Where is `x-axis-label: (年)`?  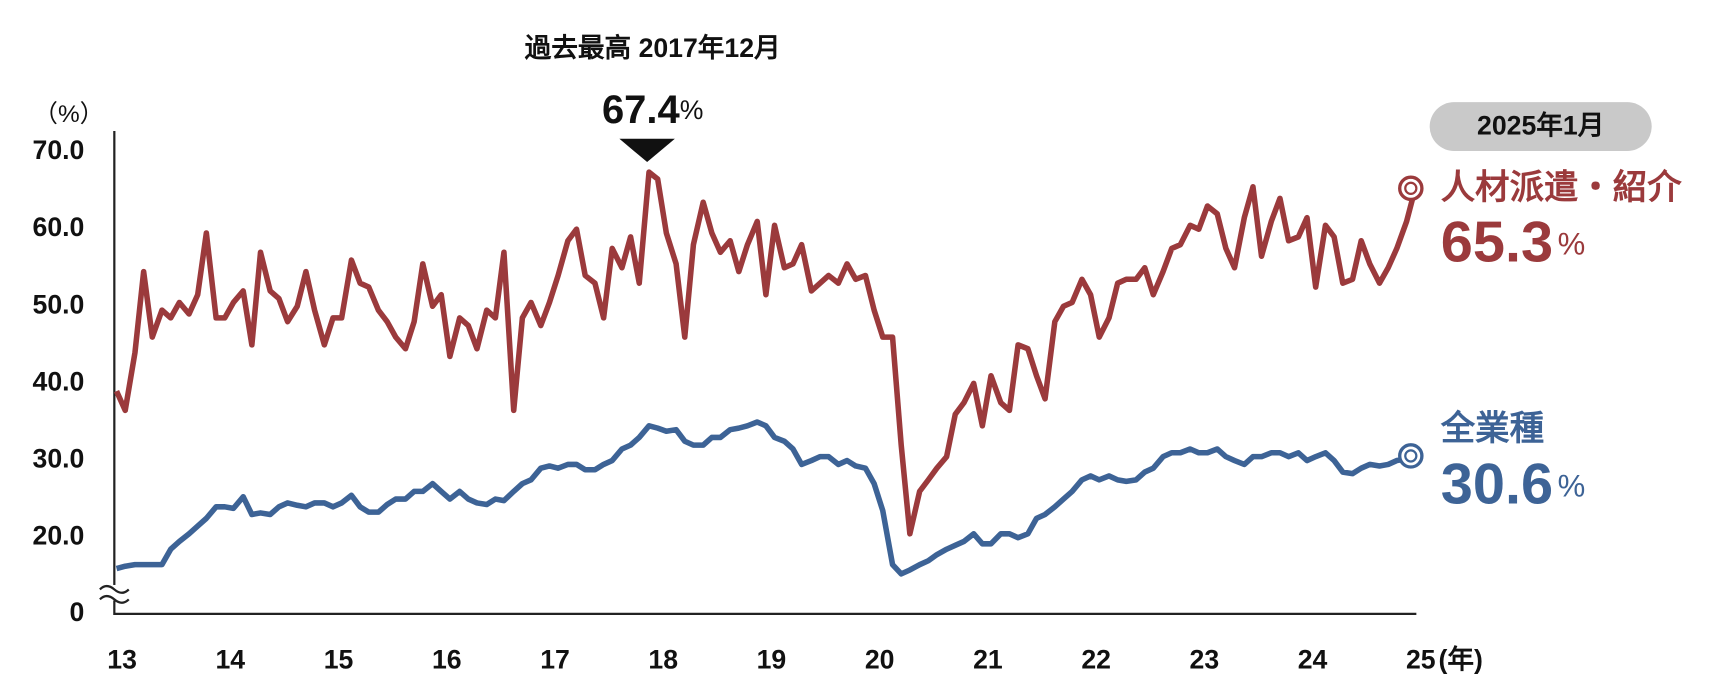 x-axis-label: (年) is located at coordinates (1461, 660).